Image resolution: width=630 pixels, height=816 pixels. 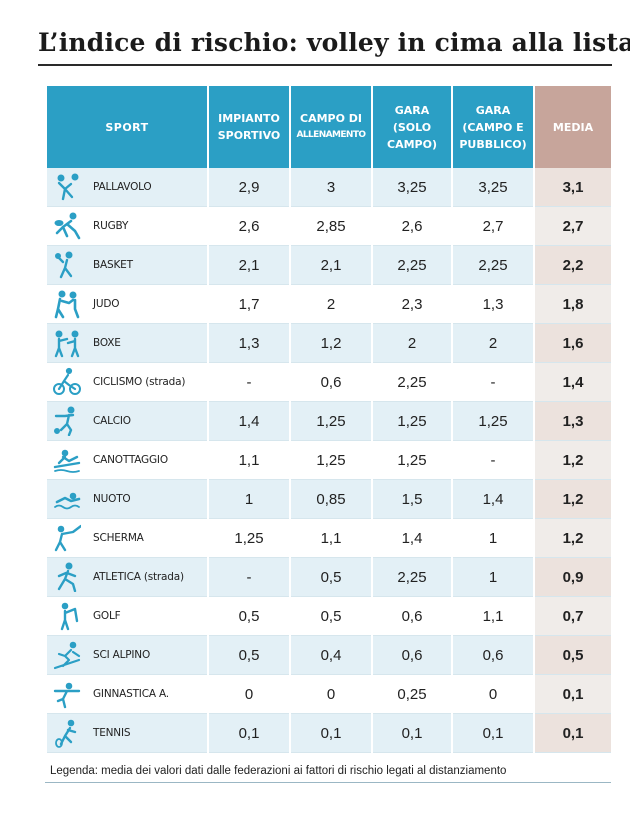 What do you see at coordinates (249, 460) in the screenshot?
I see `impianto-value: 1,1` at bounding box center [249, 460].